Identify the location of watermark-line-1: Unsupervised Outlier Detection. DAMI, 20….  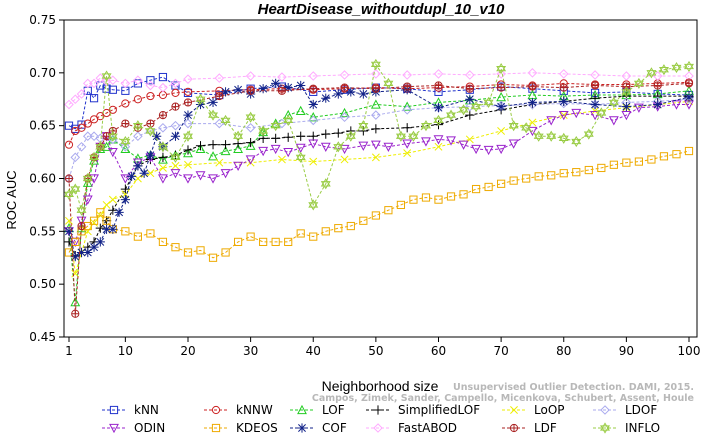
(573, 387).